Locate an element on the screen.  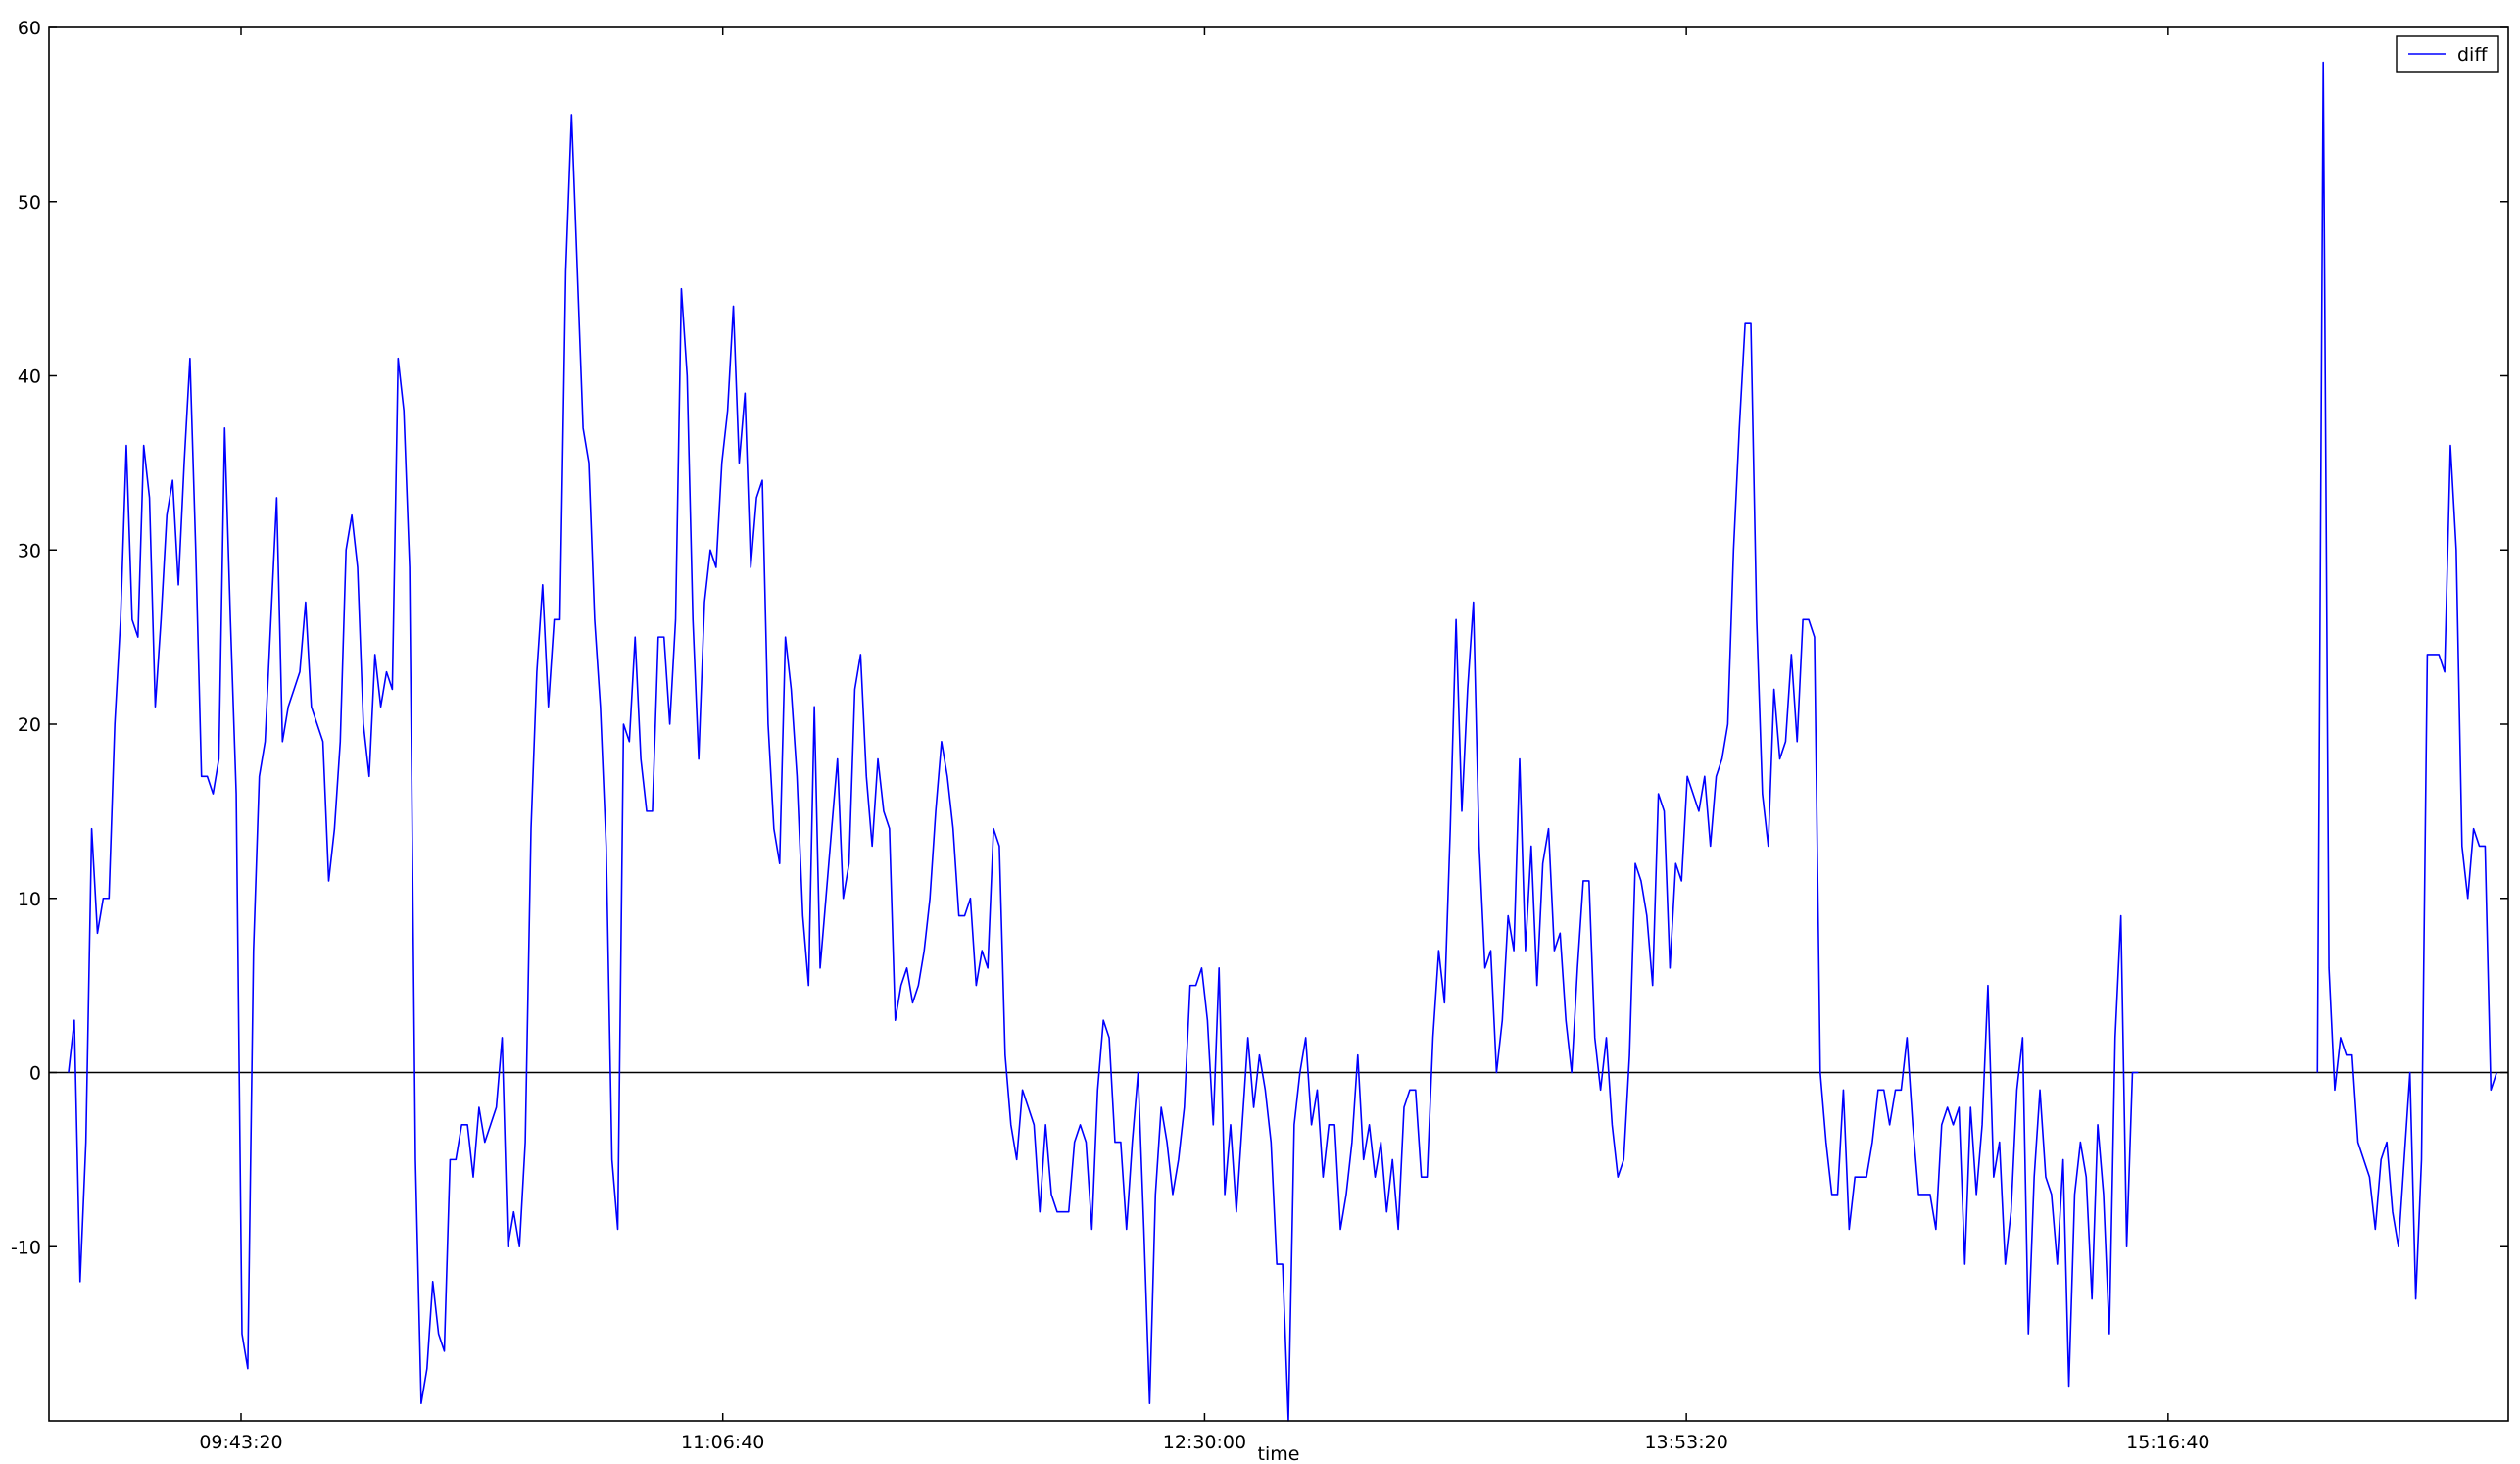
y-tick-label: -10 is located at coordinates (26, 1247).